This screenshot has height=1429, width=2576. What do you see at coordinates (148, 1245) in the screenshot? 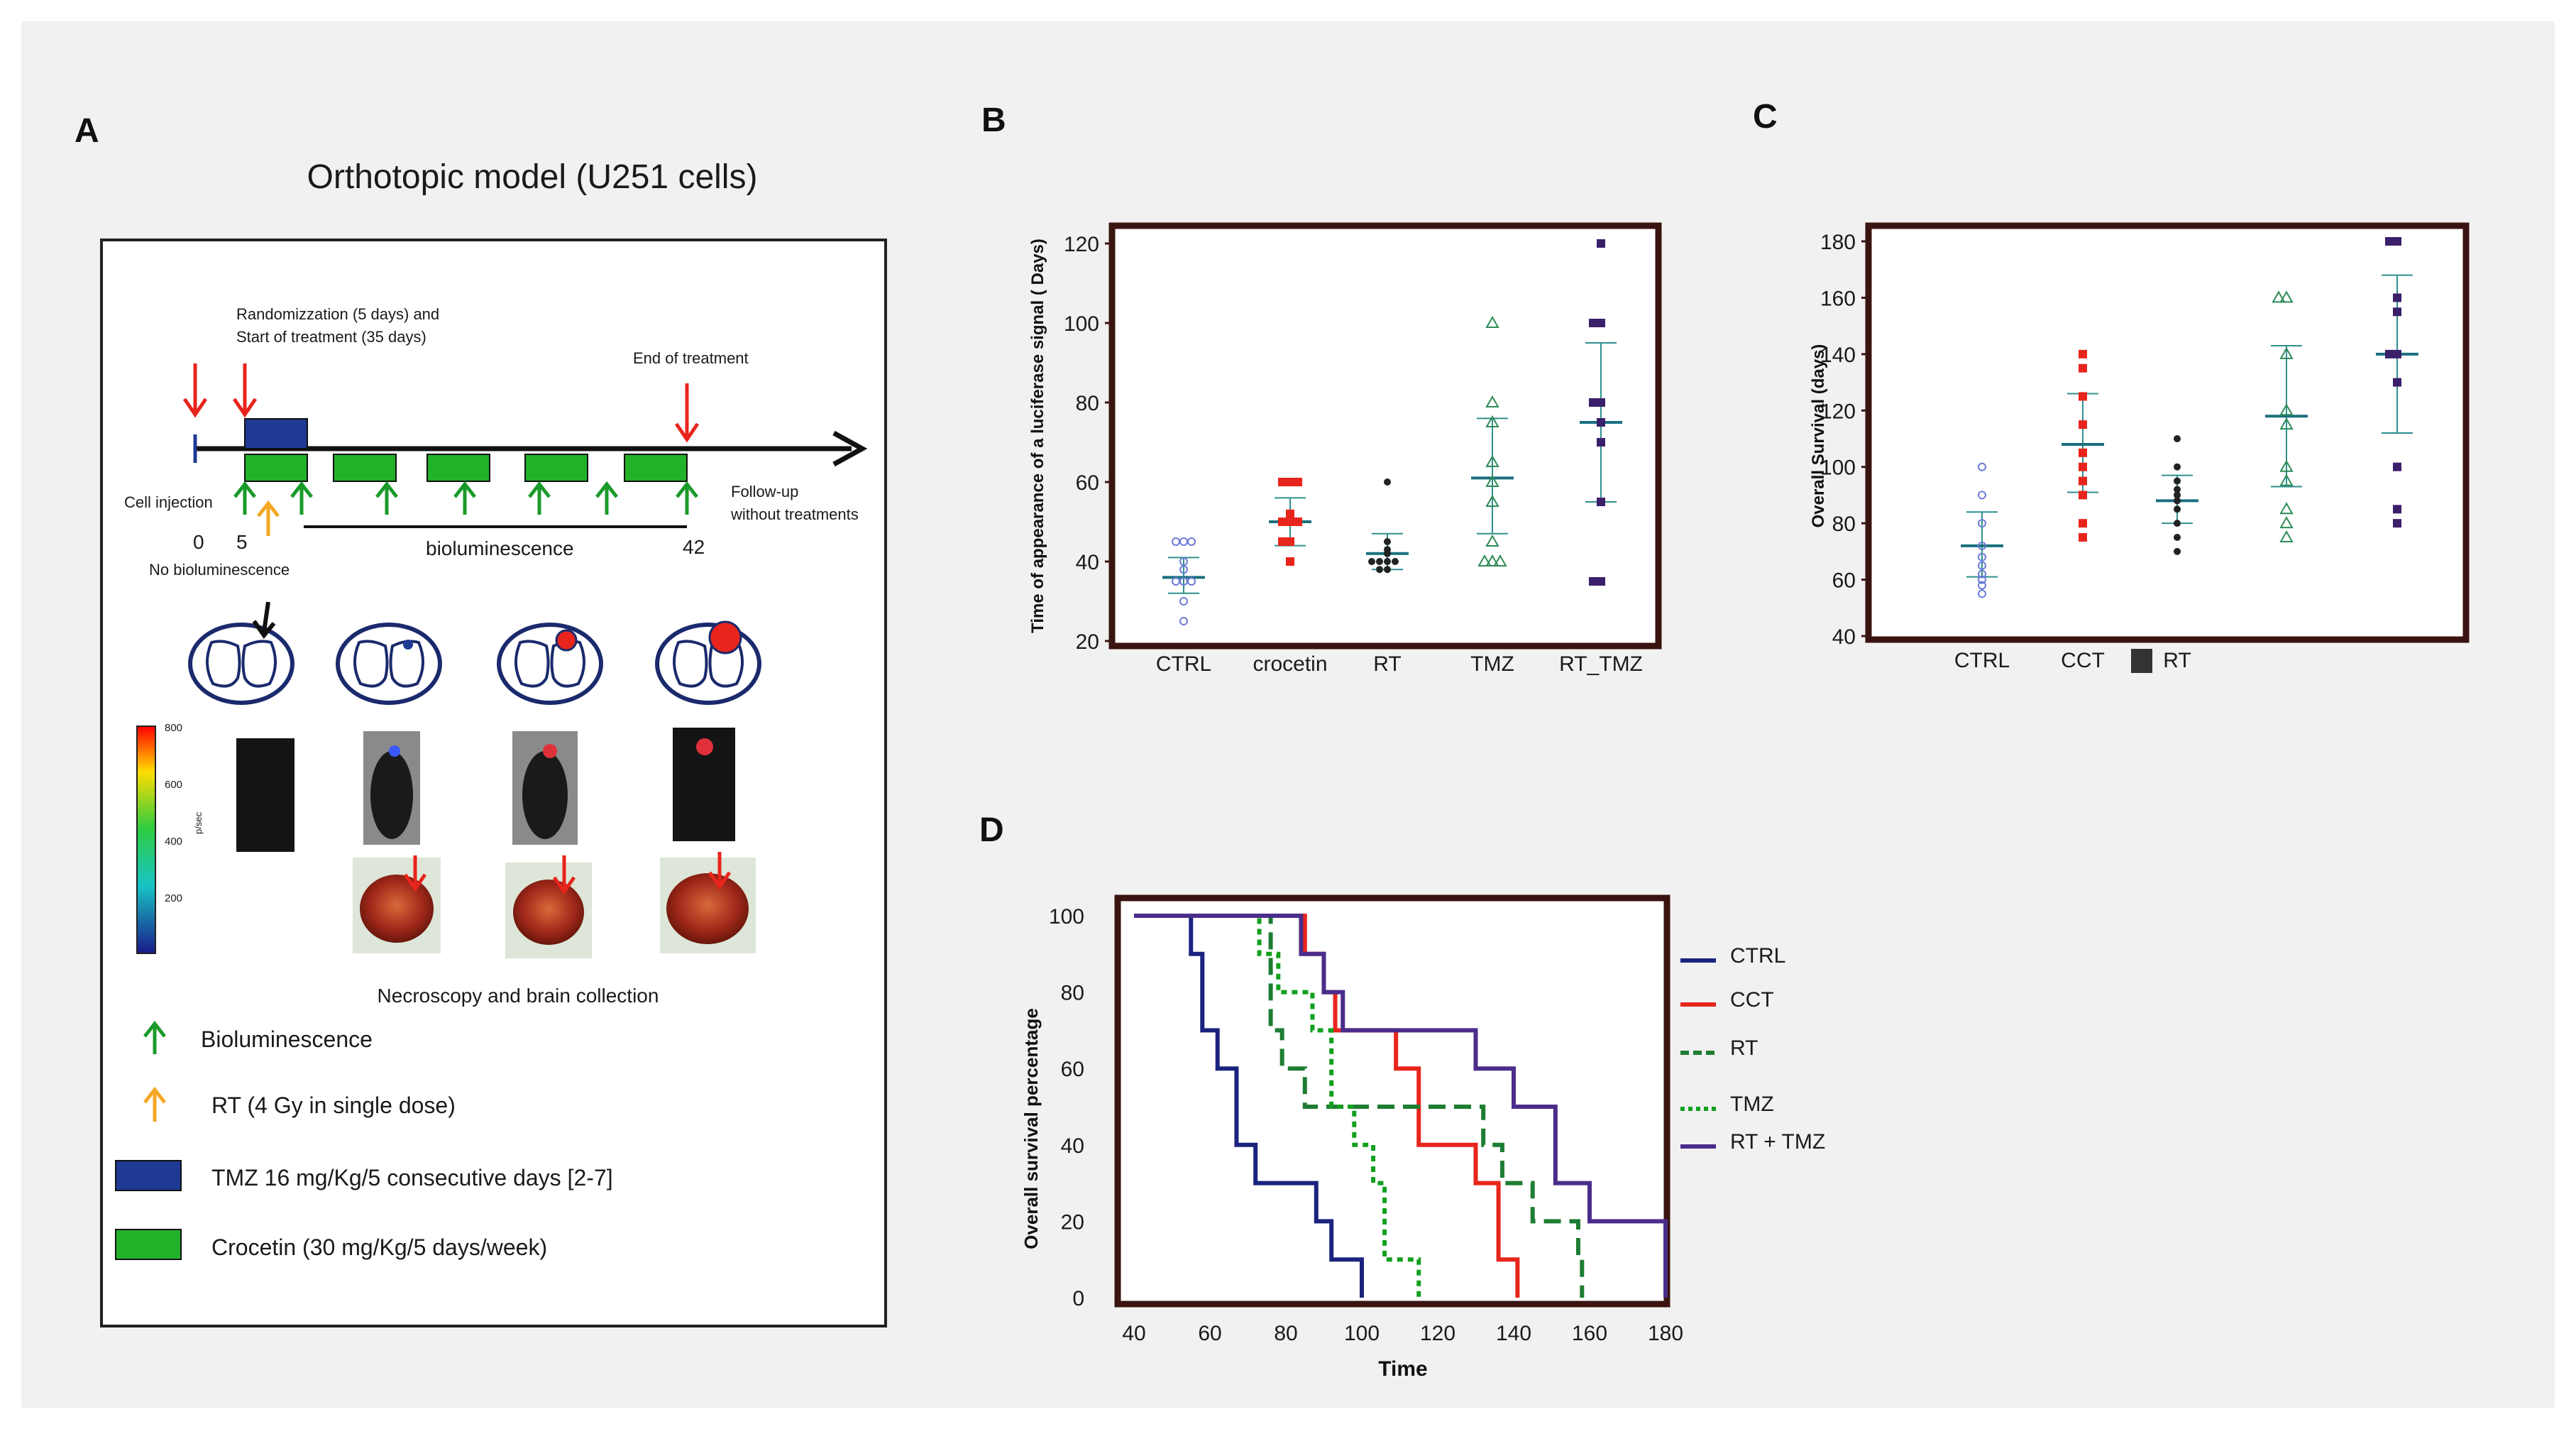
I see `legend-crocetin-swatch` at bounding box center [148, 1245].